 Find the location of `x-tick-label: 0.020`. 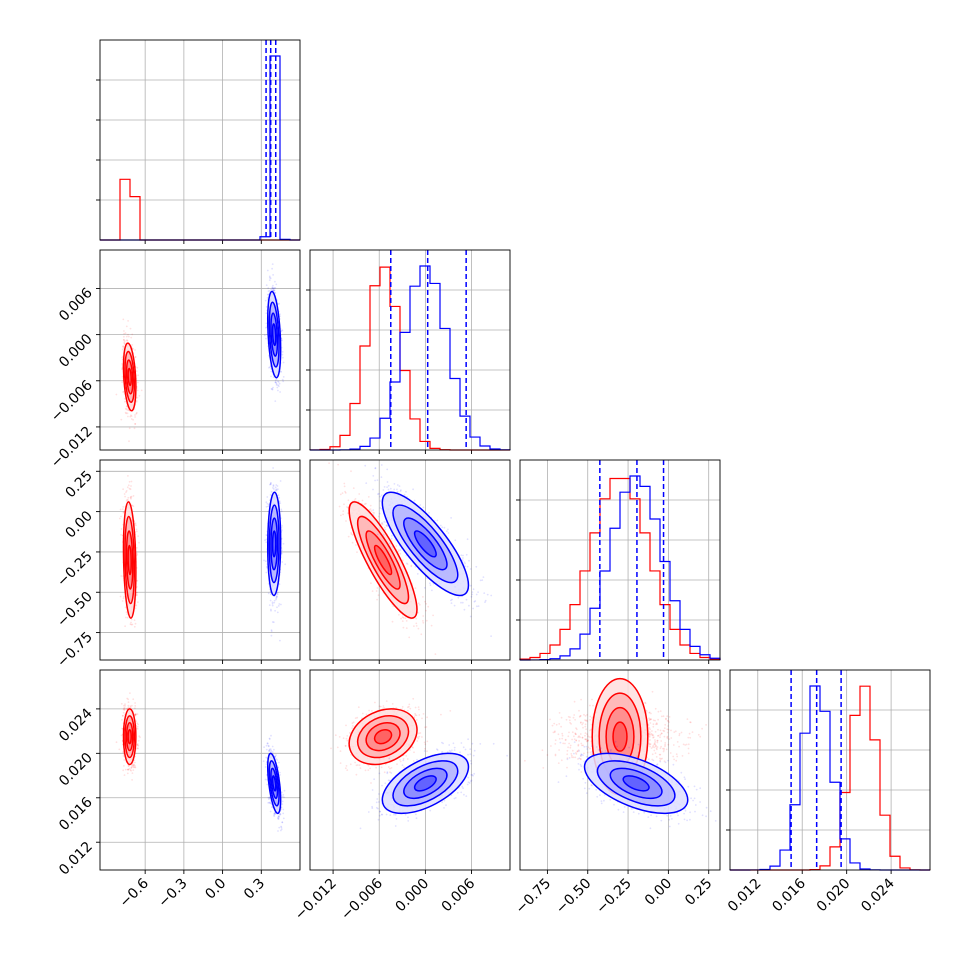

x-tick-label: 0.020 is located at coordinates (834, 896).